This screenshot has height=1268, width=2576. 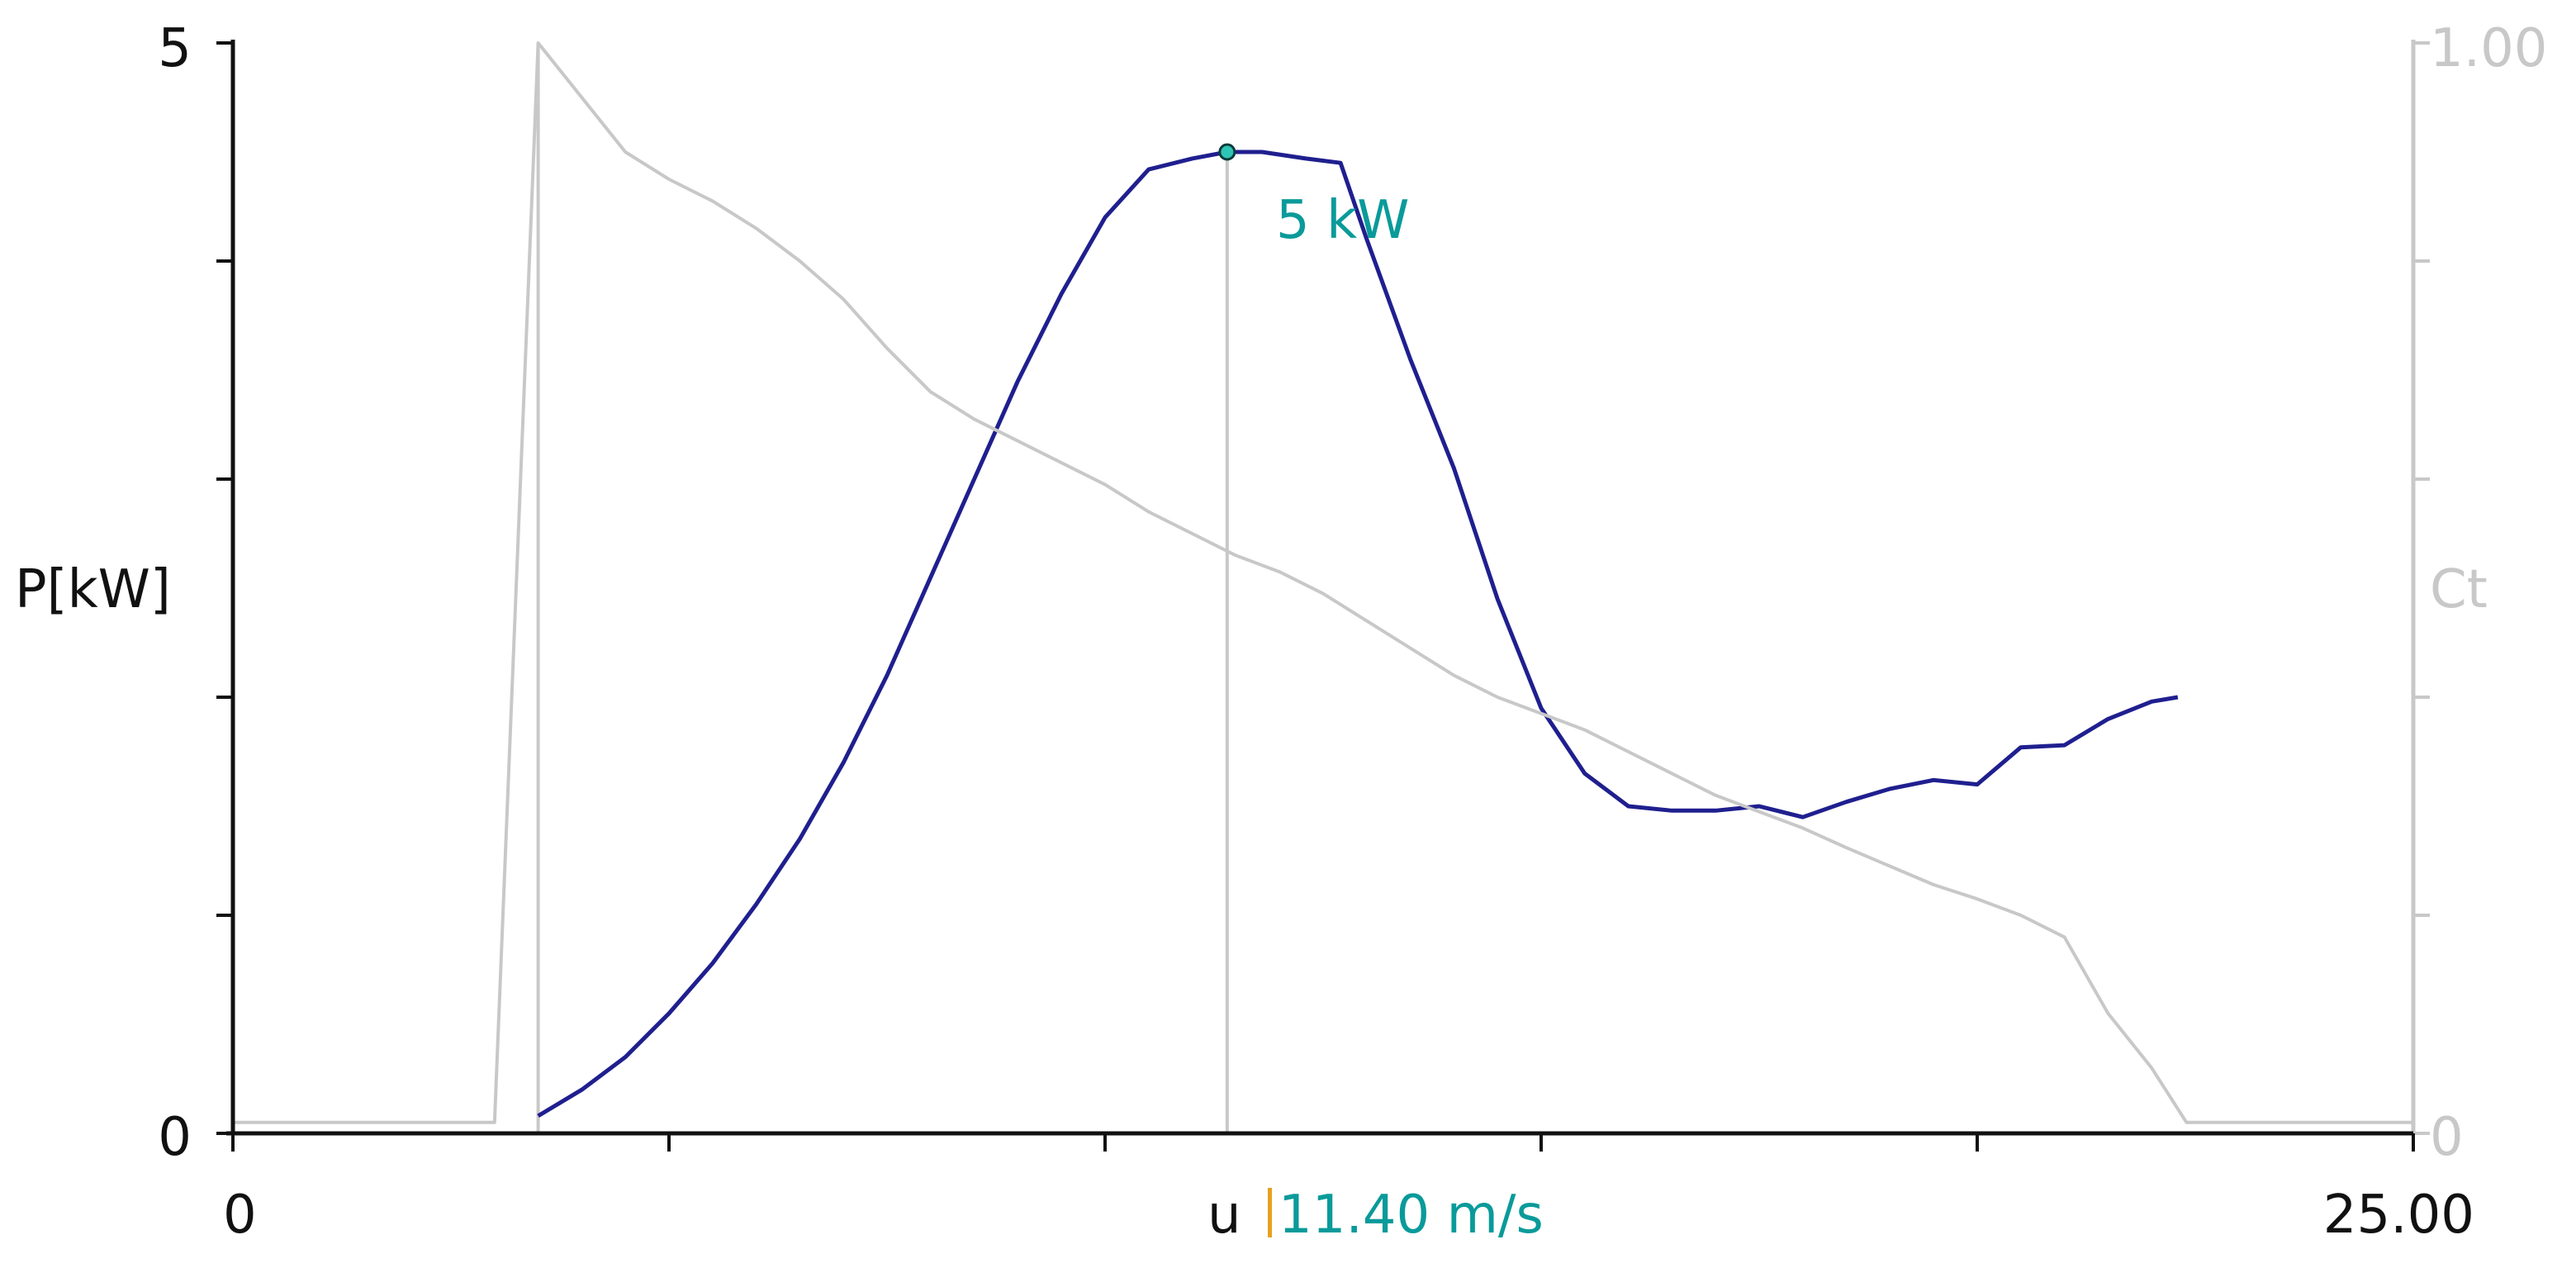 What do you see at coordinates (1224, 1215) in the screenshot?
I see `x-axis-label: u` at bounding box center [1224, 1215].